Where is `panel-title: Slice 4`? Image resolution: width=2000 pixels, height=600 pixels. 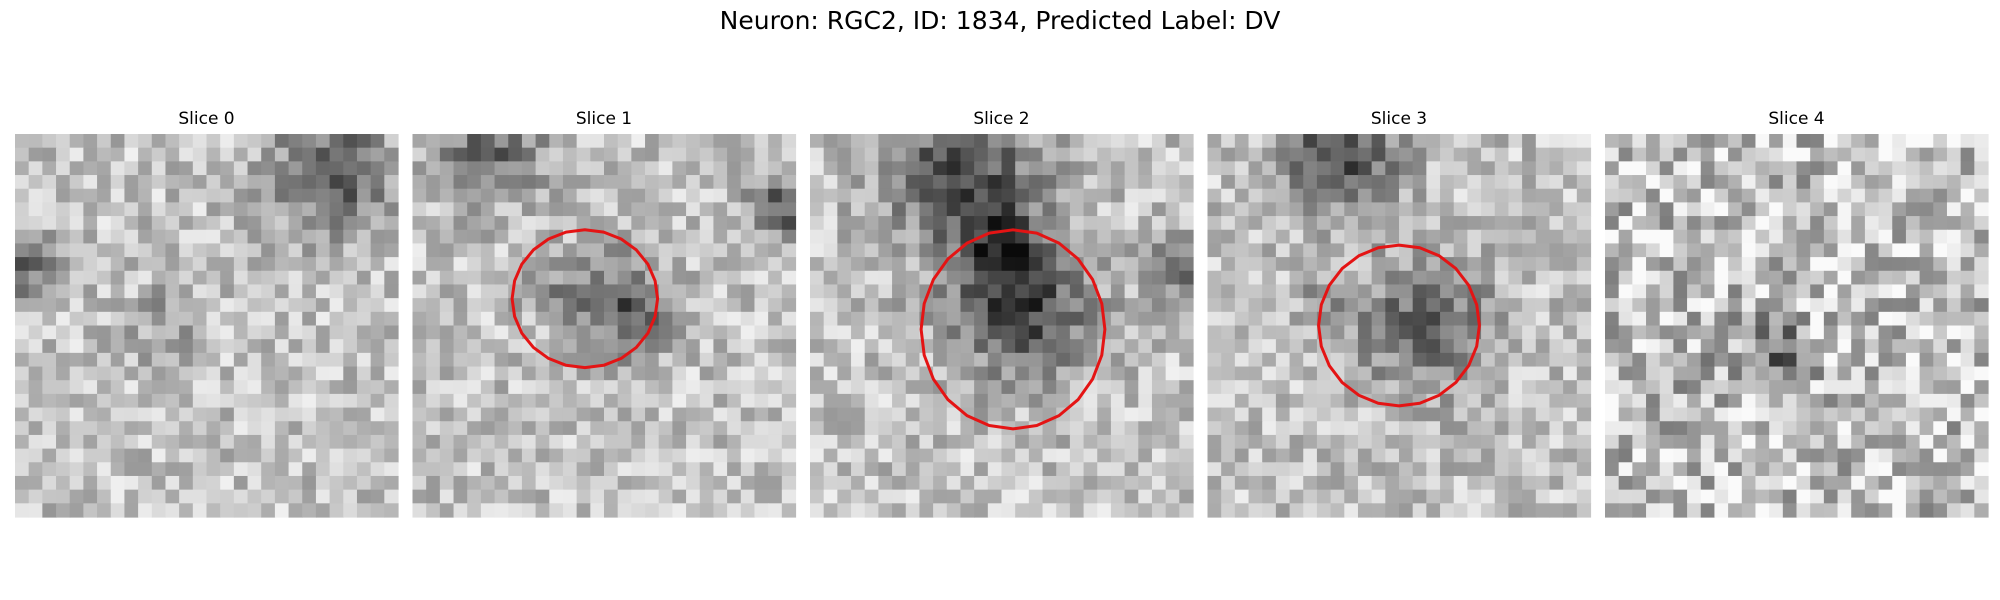
panel-title: Slice 4 is located at coordinates (1796, 119).